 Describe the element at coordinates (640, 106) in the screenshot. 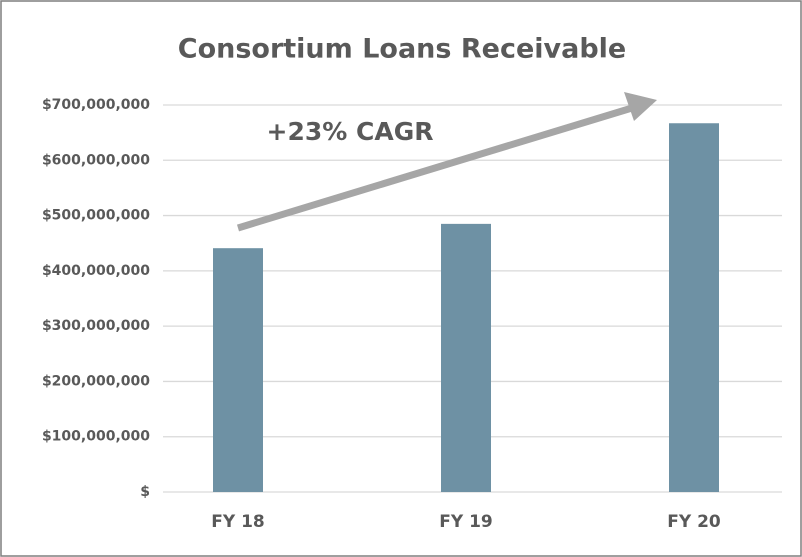

I see `arrow-head` at that location.